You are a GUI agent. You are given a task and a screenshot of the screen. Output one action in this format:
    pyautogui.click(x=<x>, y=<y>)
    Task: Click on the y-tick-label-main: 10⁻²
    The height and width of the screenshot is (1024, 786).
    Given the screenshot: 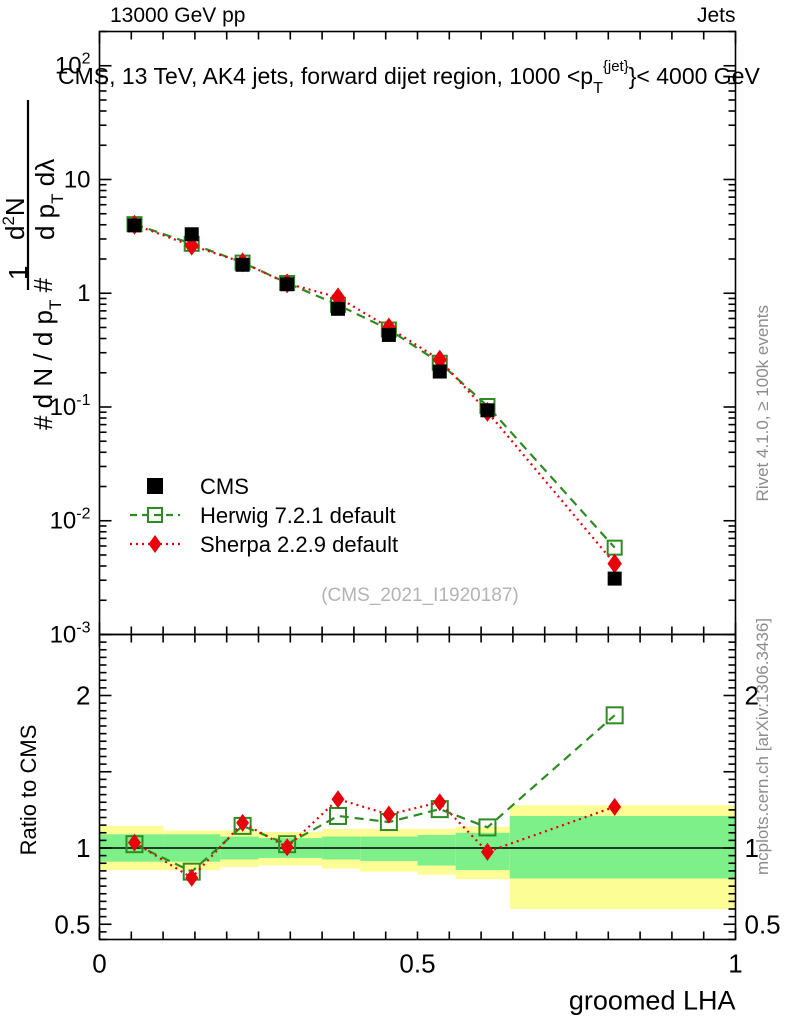 What is the action you would take?
    pyautogui.click(x=70, y=520)
    